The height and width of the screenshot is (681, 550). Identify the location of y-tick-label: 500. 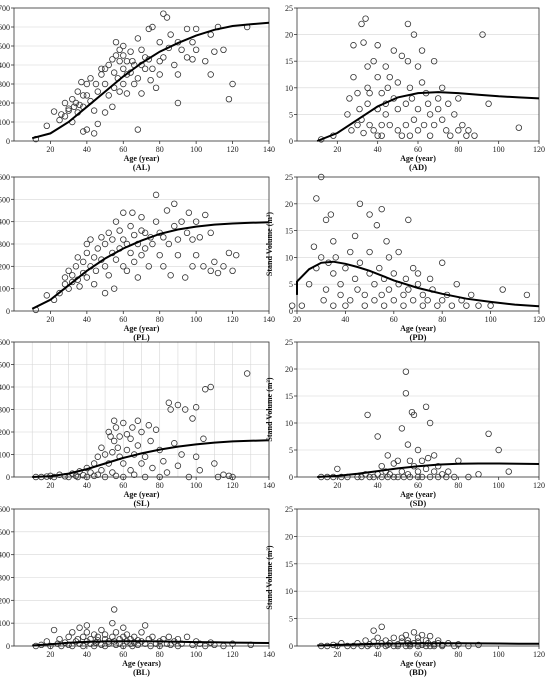
(5, 532).